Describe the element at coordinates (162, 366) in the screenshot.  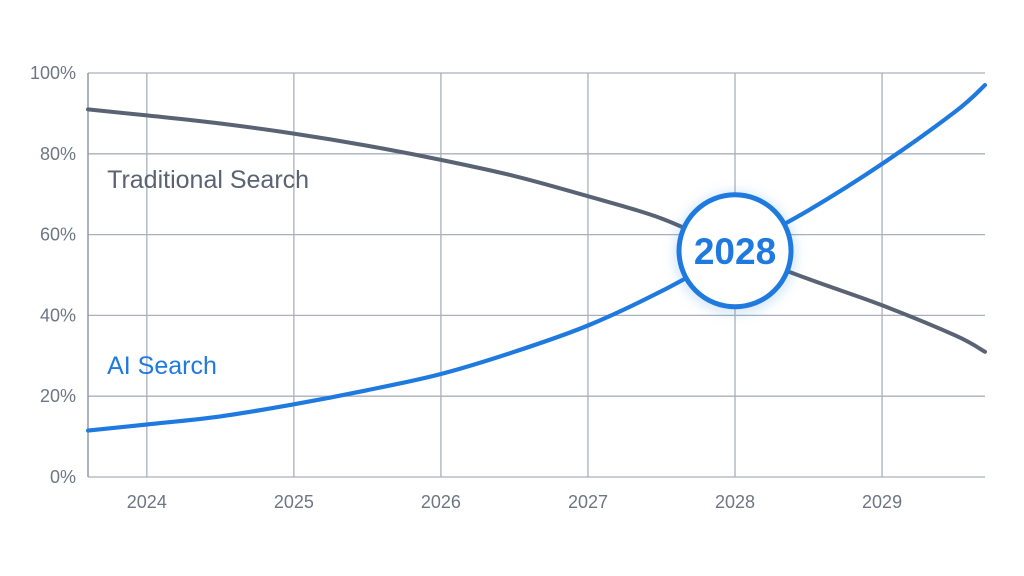
I see `ai-search-label: AI Search` at that location.